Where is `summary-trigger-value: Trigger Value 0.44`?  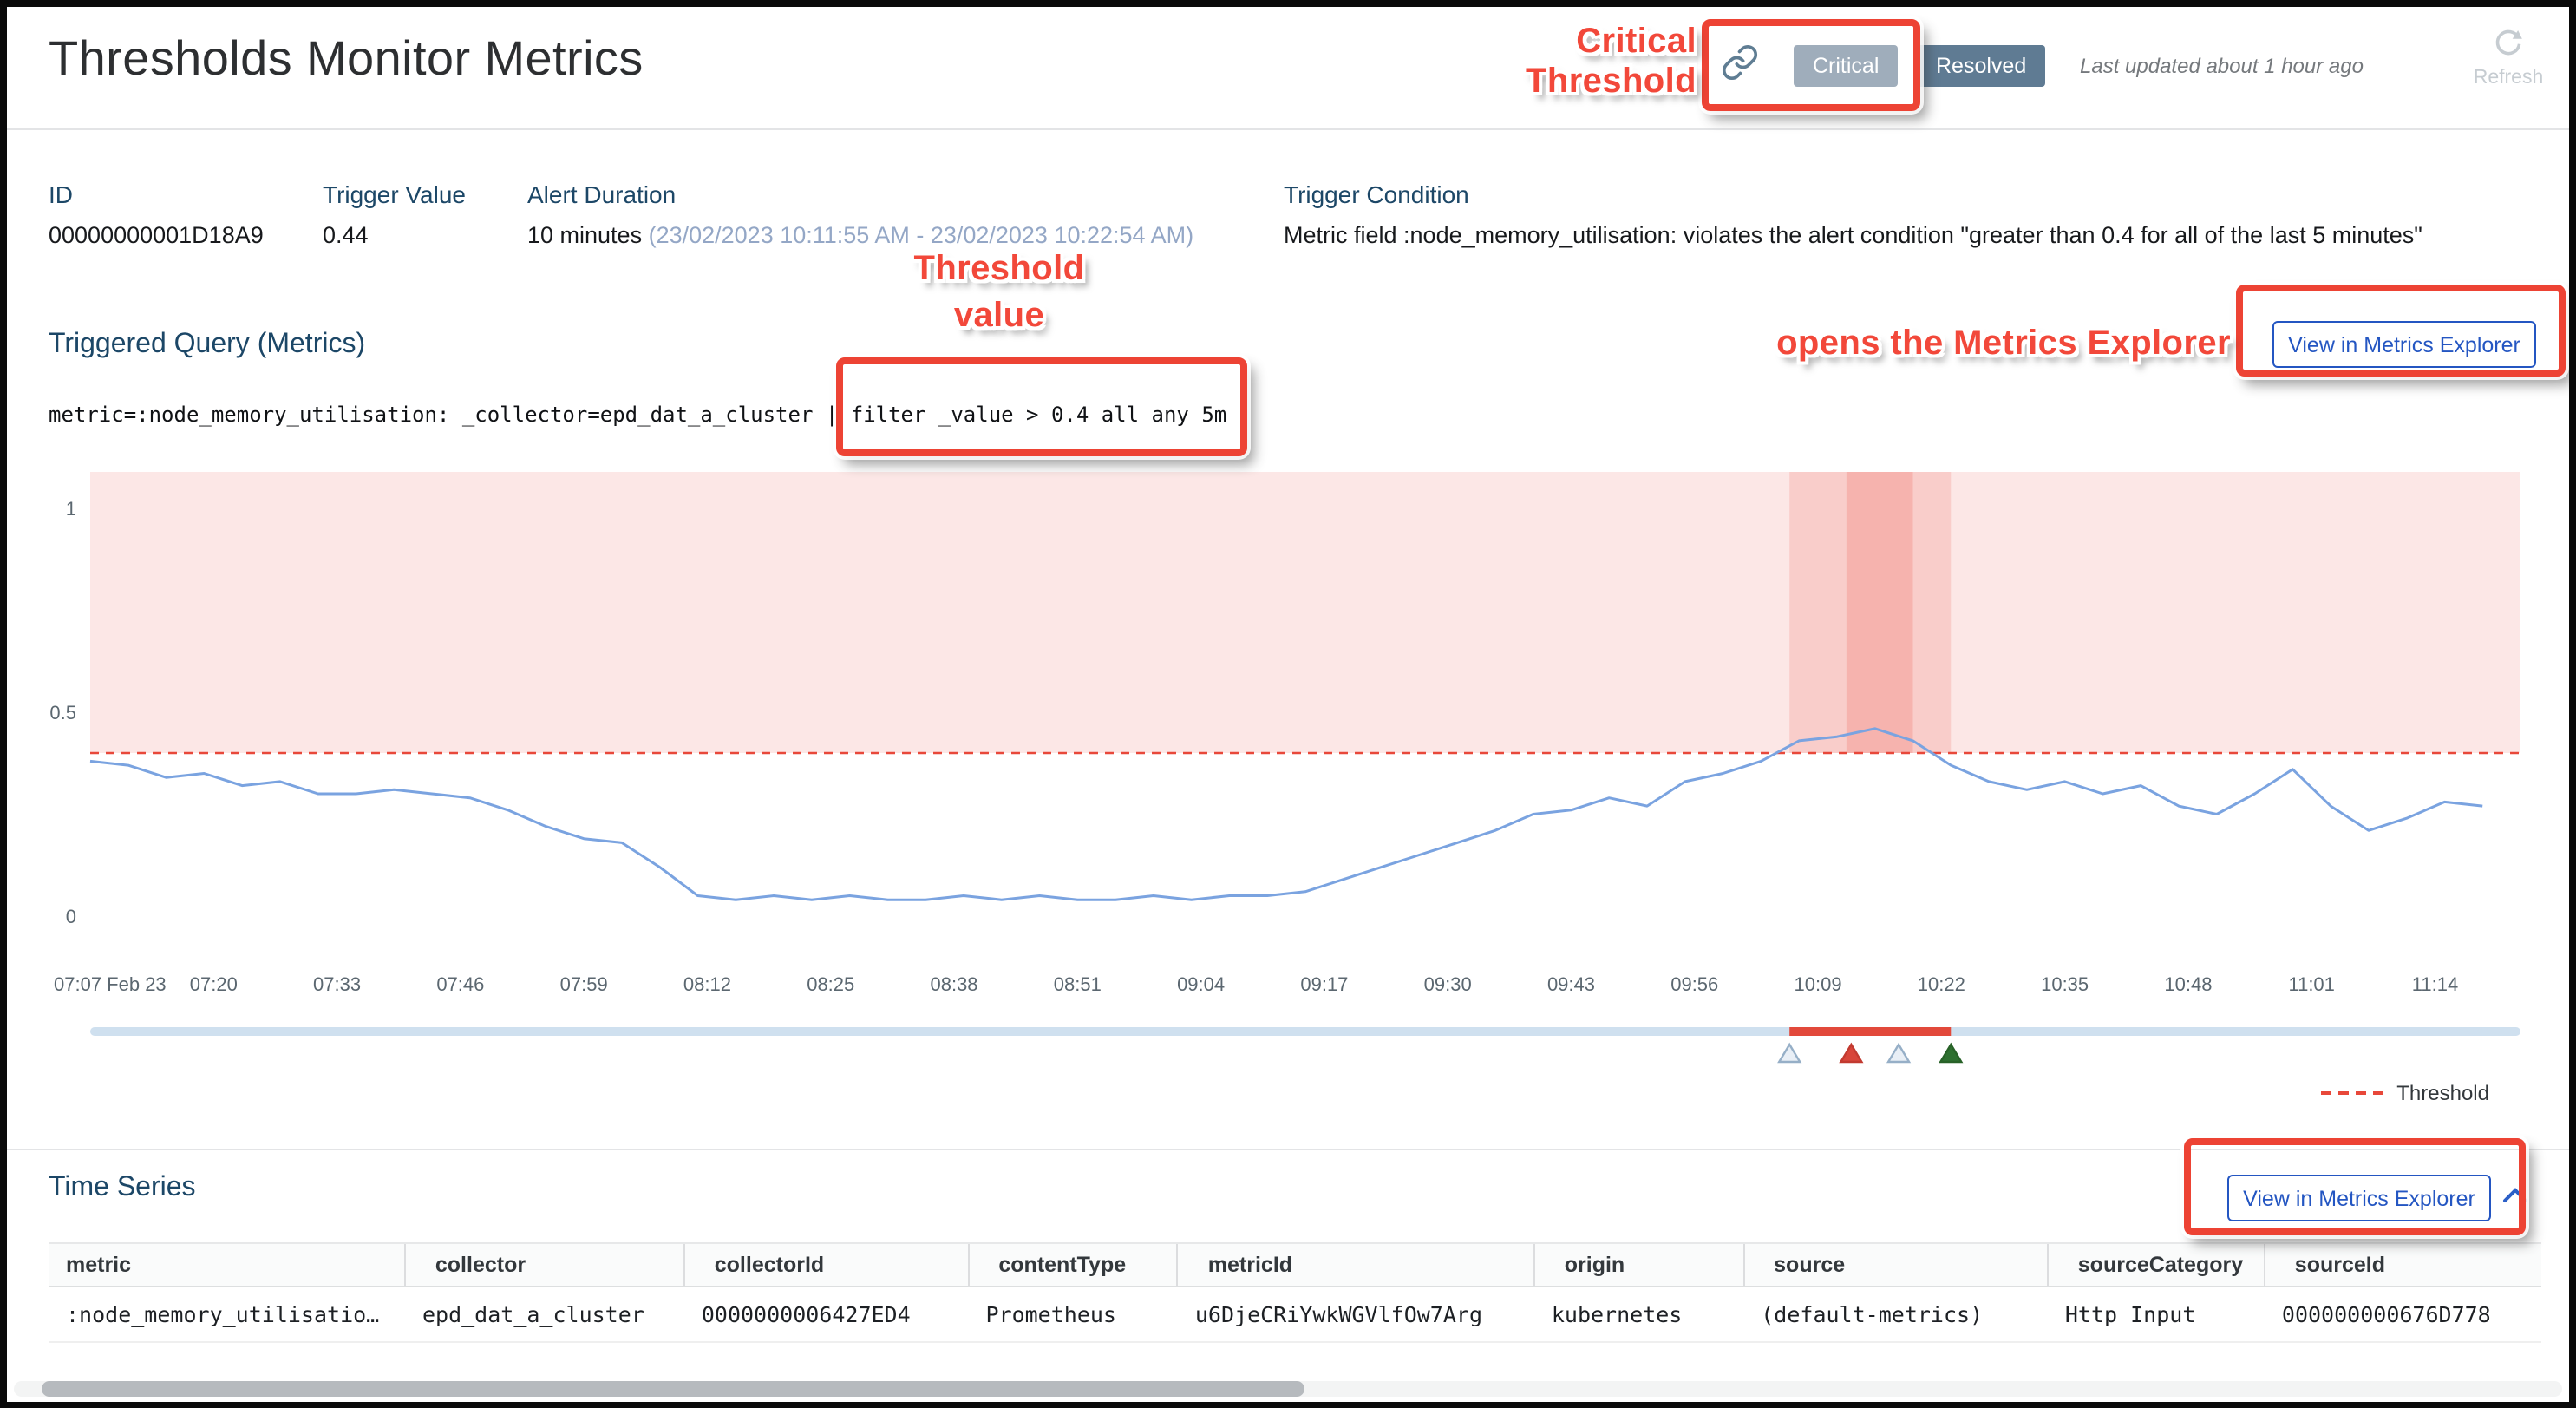
summary-trigger-value: Trigger Value 0.44 is located at coordinates (394, 214).